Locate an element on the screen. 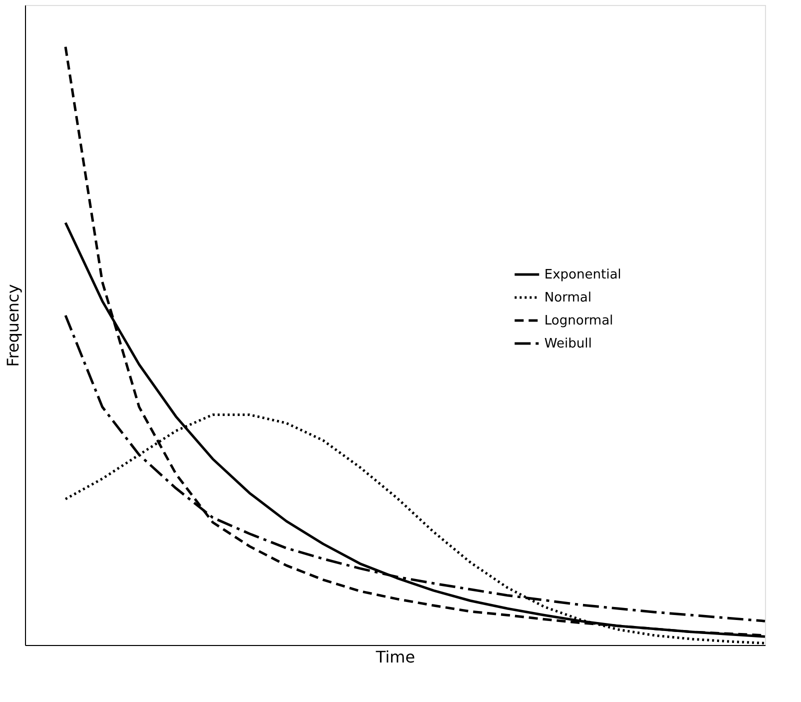 The height and width of the screenshot is (702, 801). x-axis-title: Time is located at coordinates (395, 657).